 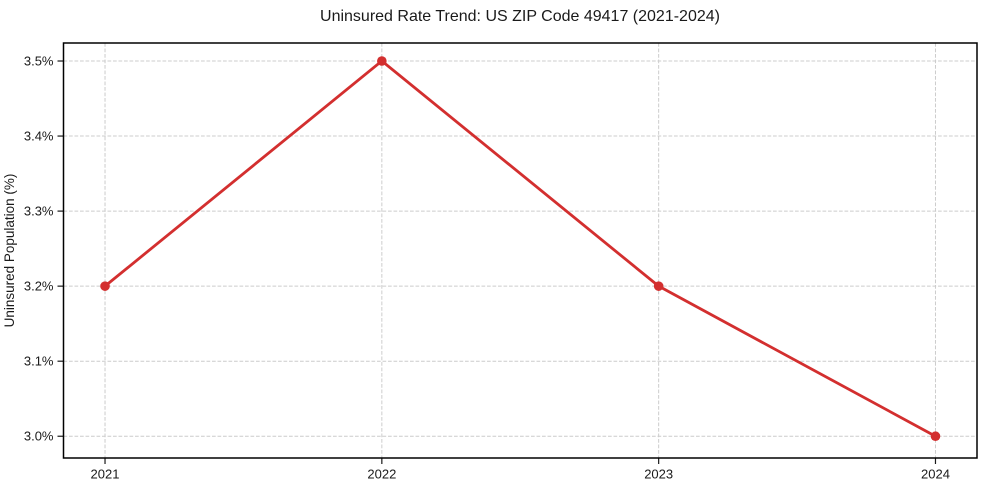 What do you see at coordinates (39, 61) in the screenshot?
I see `y-tick-label: 3.5%` at bounding box center [39, 61].